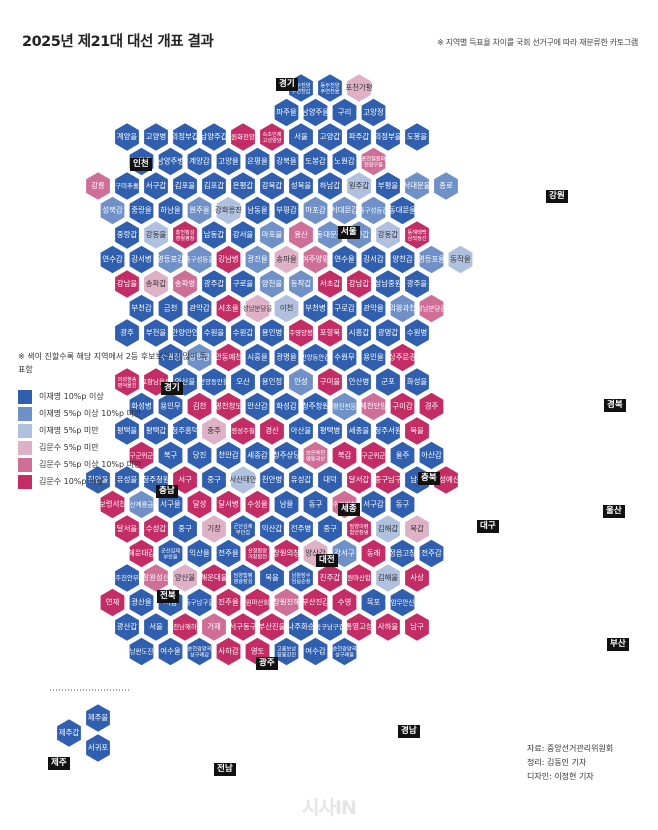 The height and width of the screenshot is (830, 658). What do you see at coordinates (156, 137) in the screenshot?
I see `constituency-hex: 고양병` at bounding box center [156, 137].